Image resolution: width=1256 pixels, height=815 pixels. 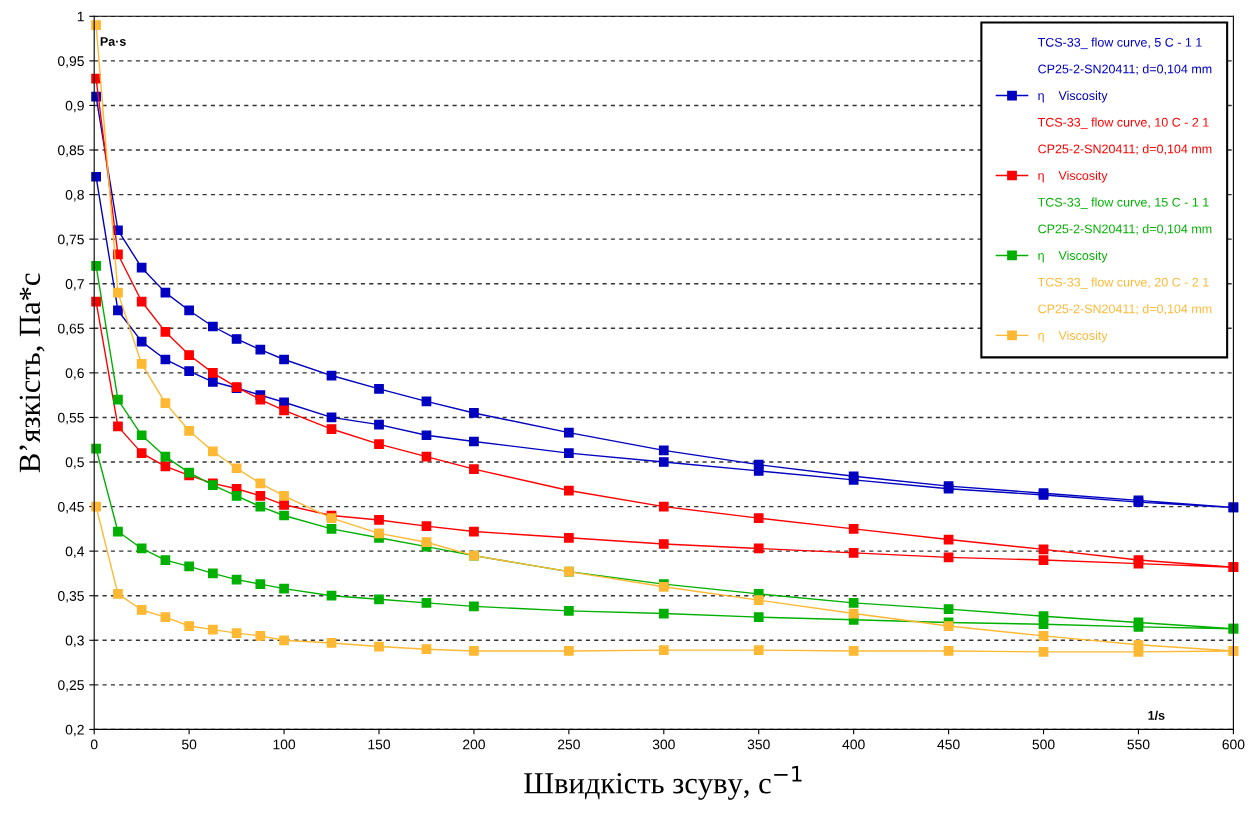 I want to click on x-tick-label: 150, so click(x=379, y=744).